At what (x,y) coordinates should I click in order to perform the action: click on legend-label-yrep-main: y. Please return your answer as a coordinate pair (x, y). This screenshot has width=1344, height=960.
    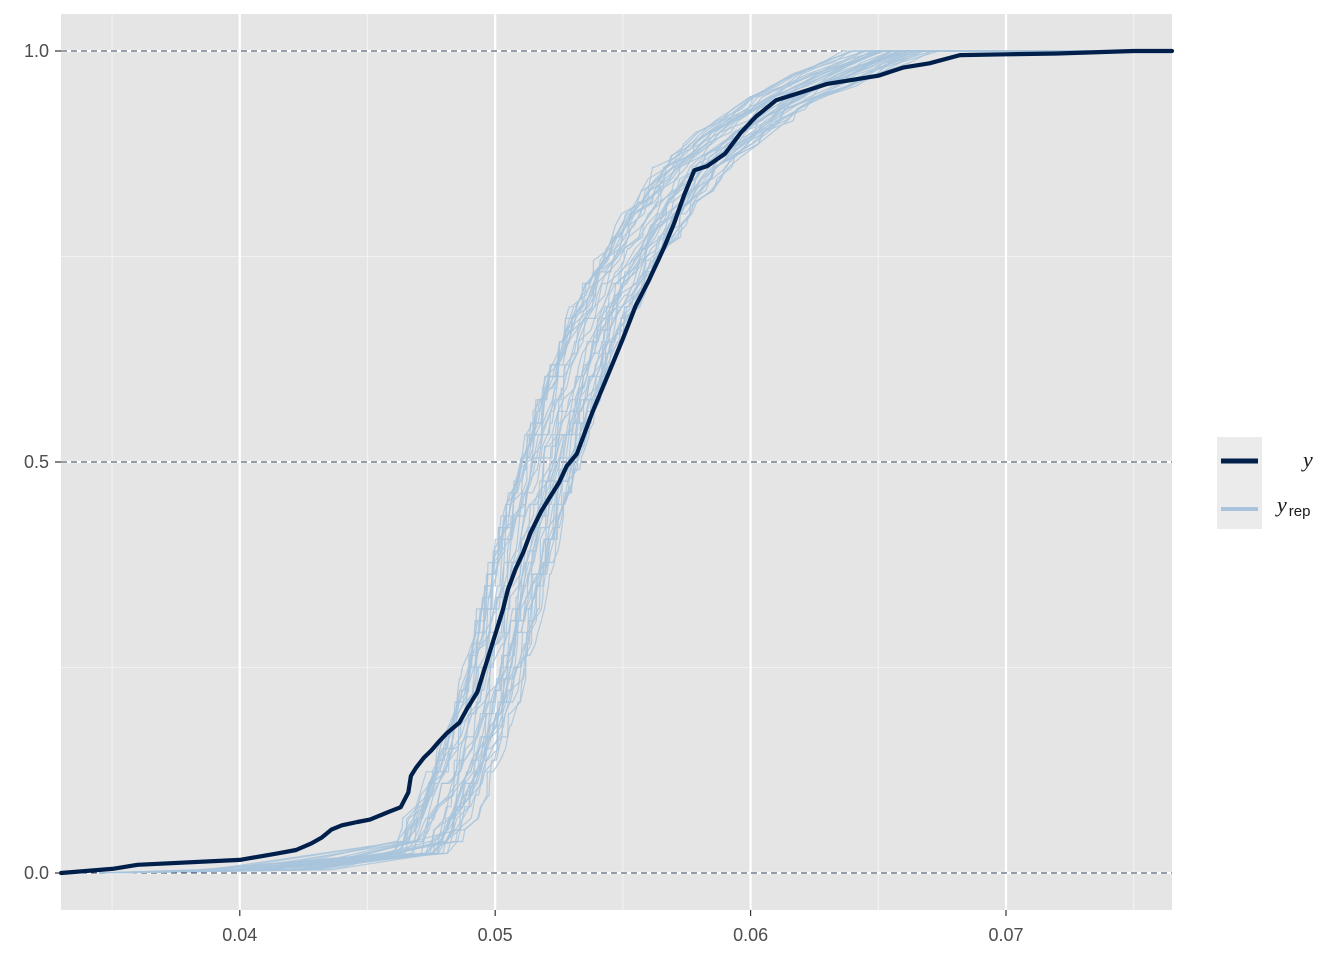
    Looking at the image, I should click on (1281, 504).